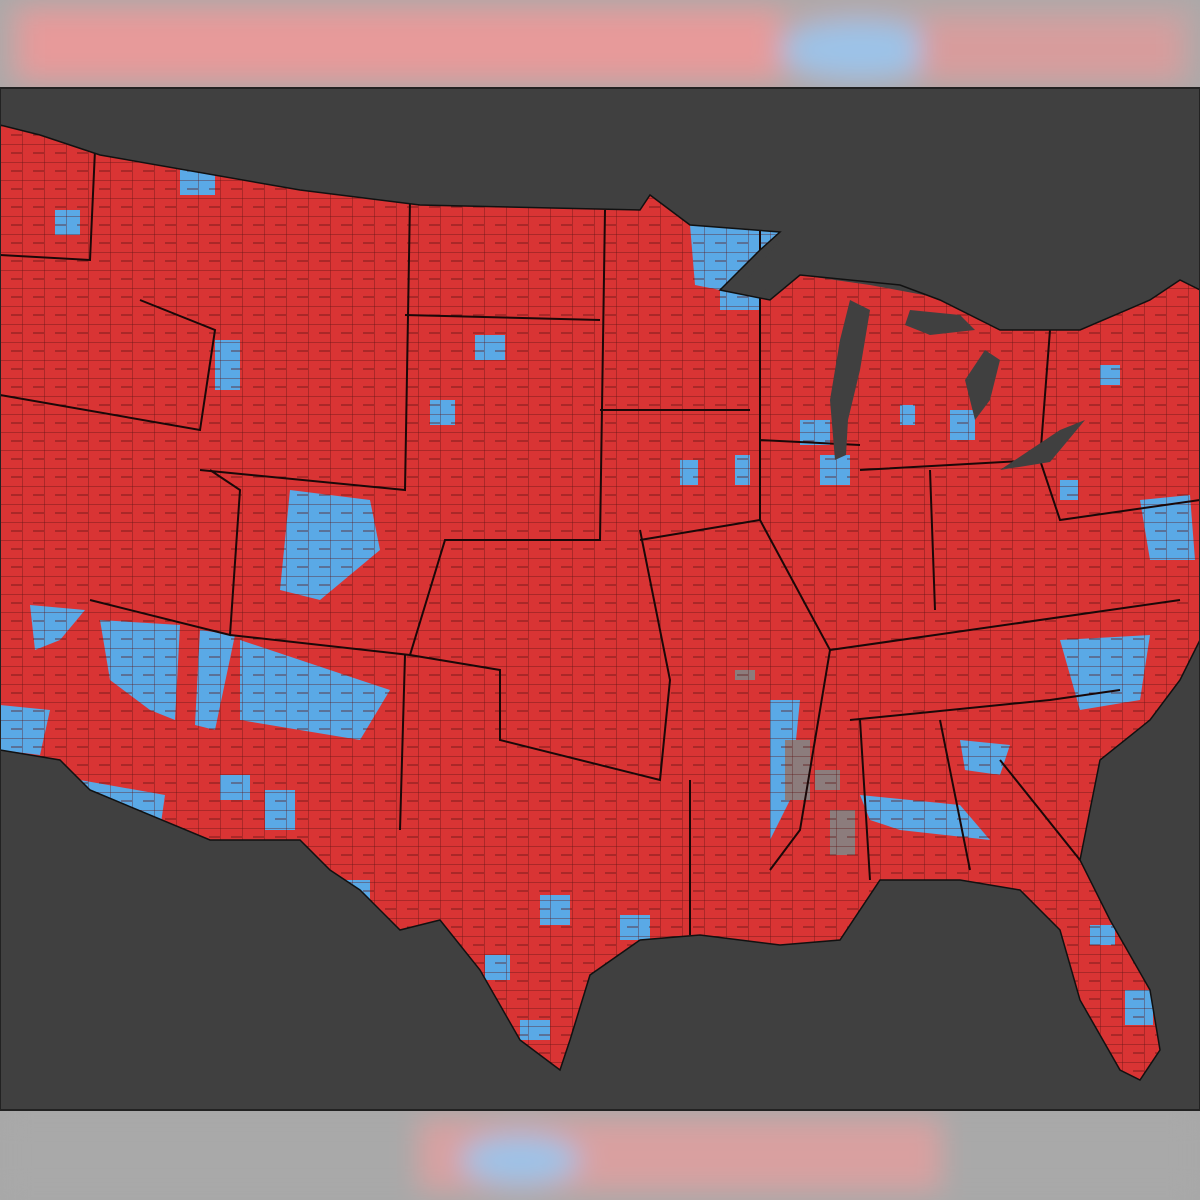 Image resolution: width=1200 pixels, height=1200 pixels. Describe the element at coordinates (600, 44) in the screenshot. I see `blurred-band-top` at that location.